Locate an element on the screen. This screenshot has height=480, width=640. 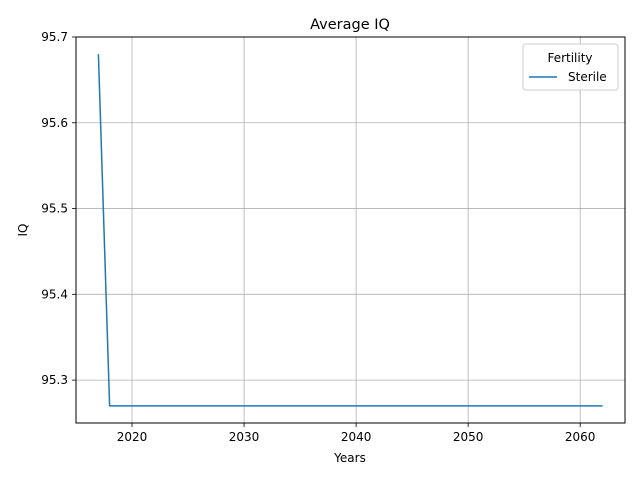
chart-title: Average IQ is located at coordinates (350, 25).